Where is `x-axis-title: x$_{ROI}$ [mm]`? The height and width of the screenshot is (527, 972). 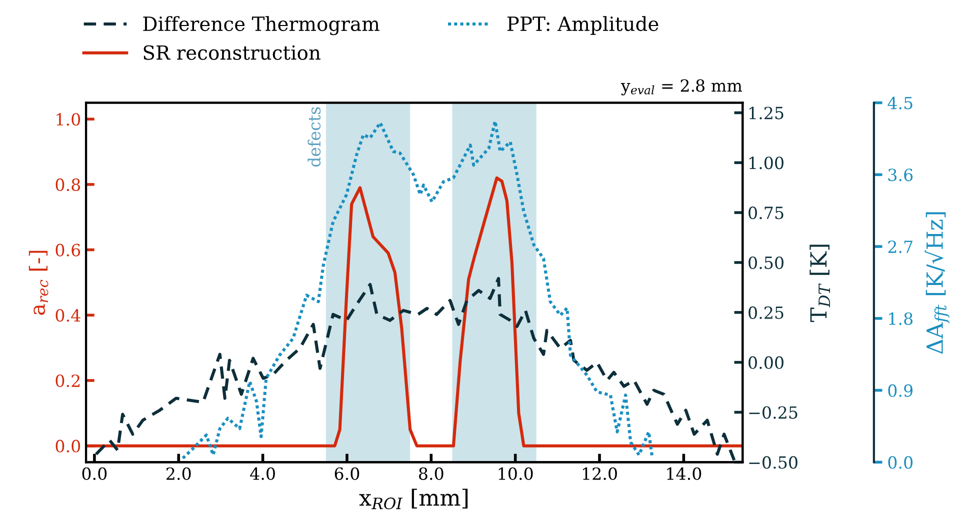
x-axis-title: x$_{ROI}$ [mm] is located at coordinates (413, 499).